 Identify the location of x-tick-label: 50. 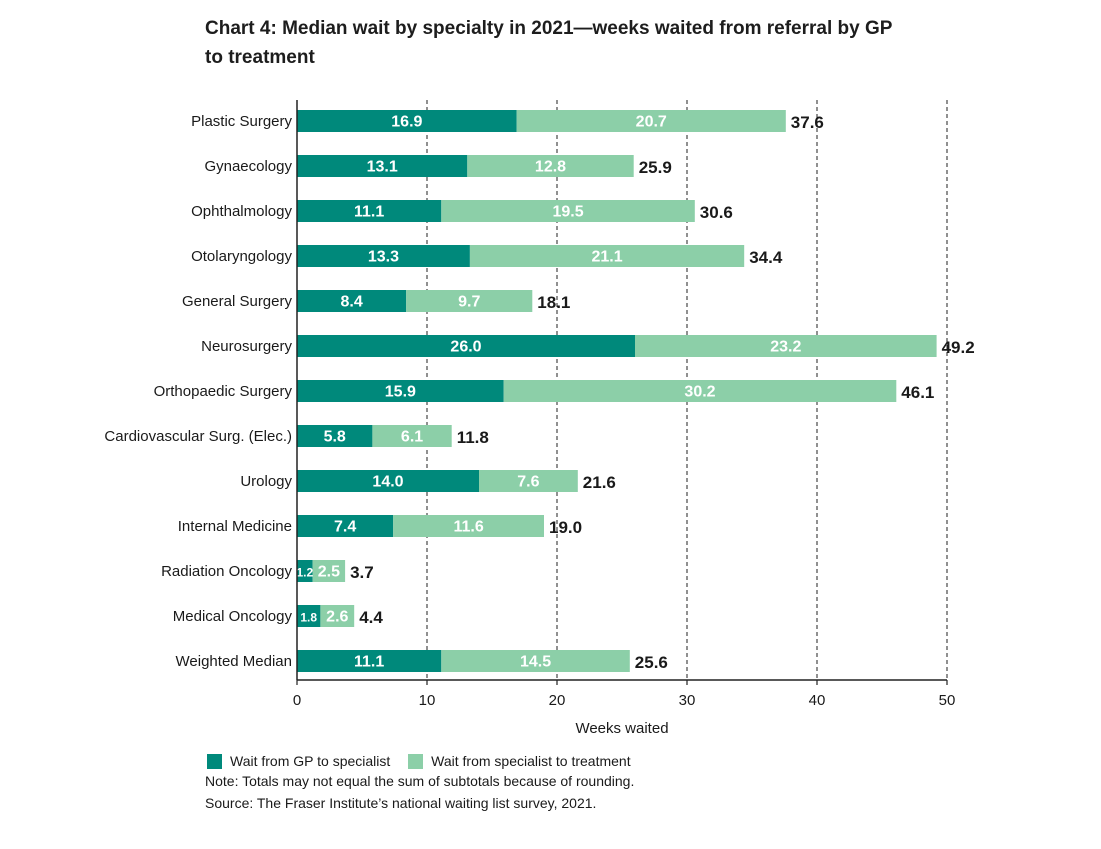
(947, 700).